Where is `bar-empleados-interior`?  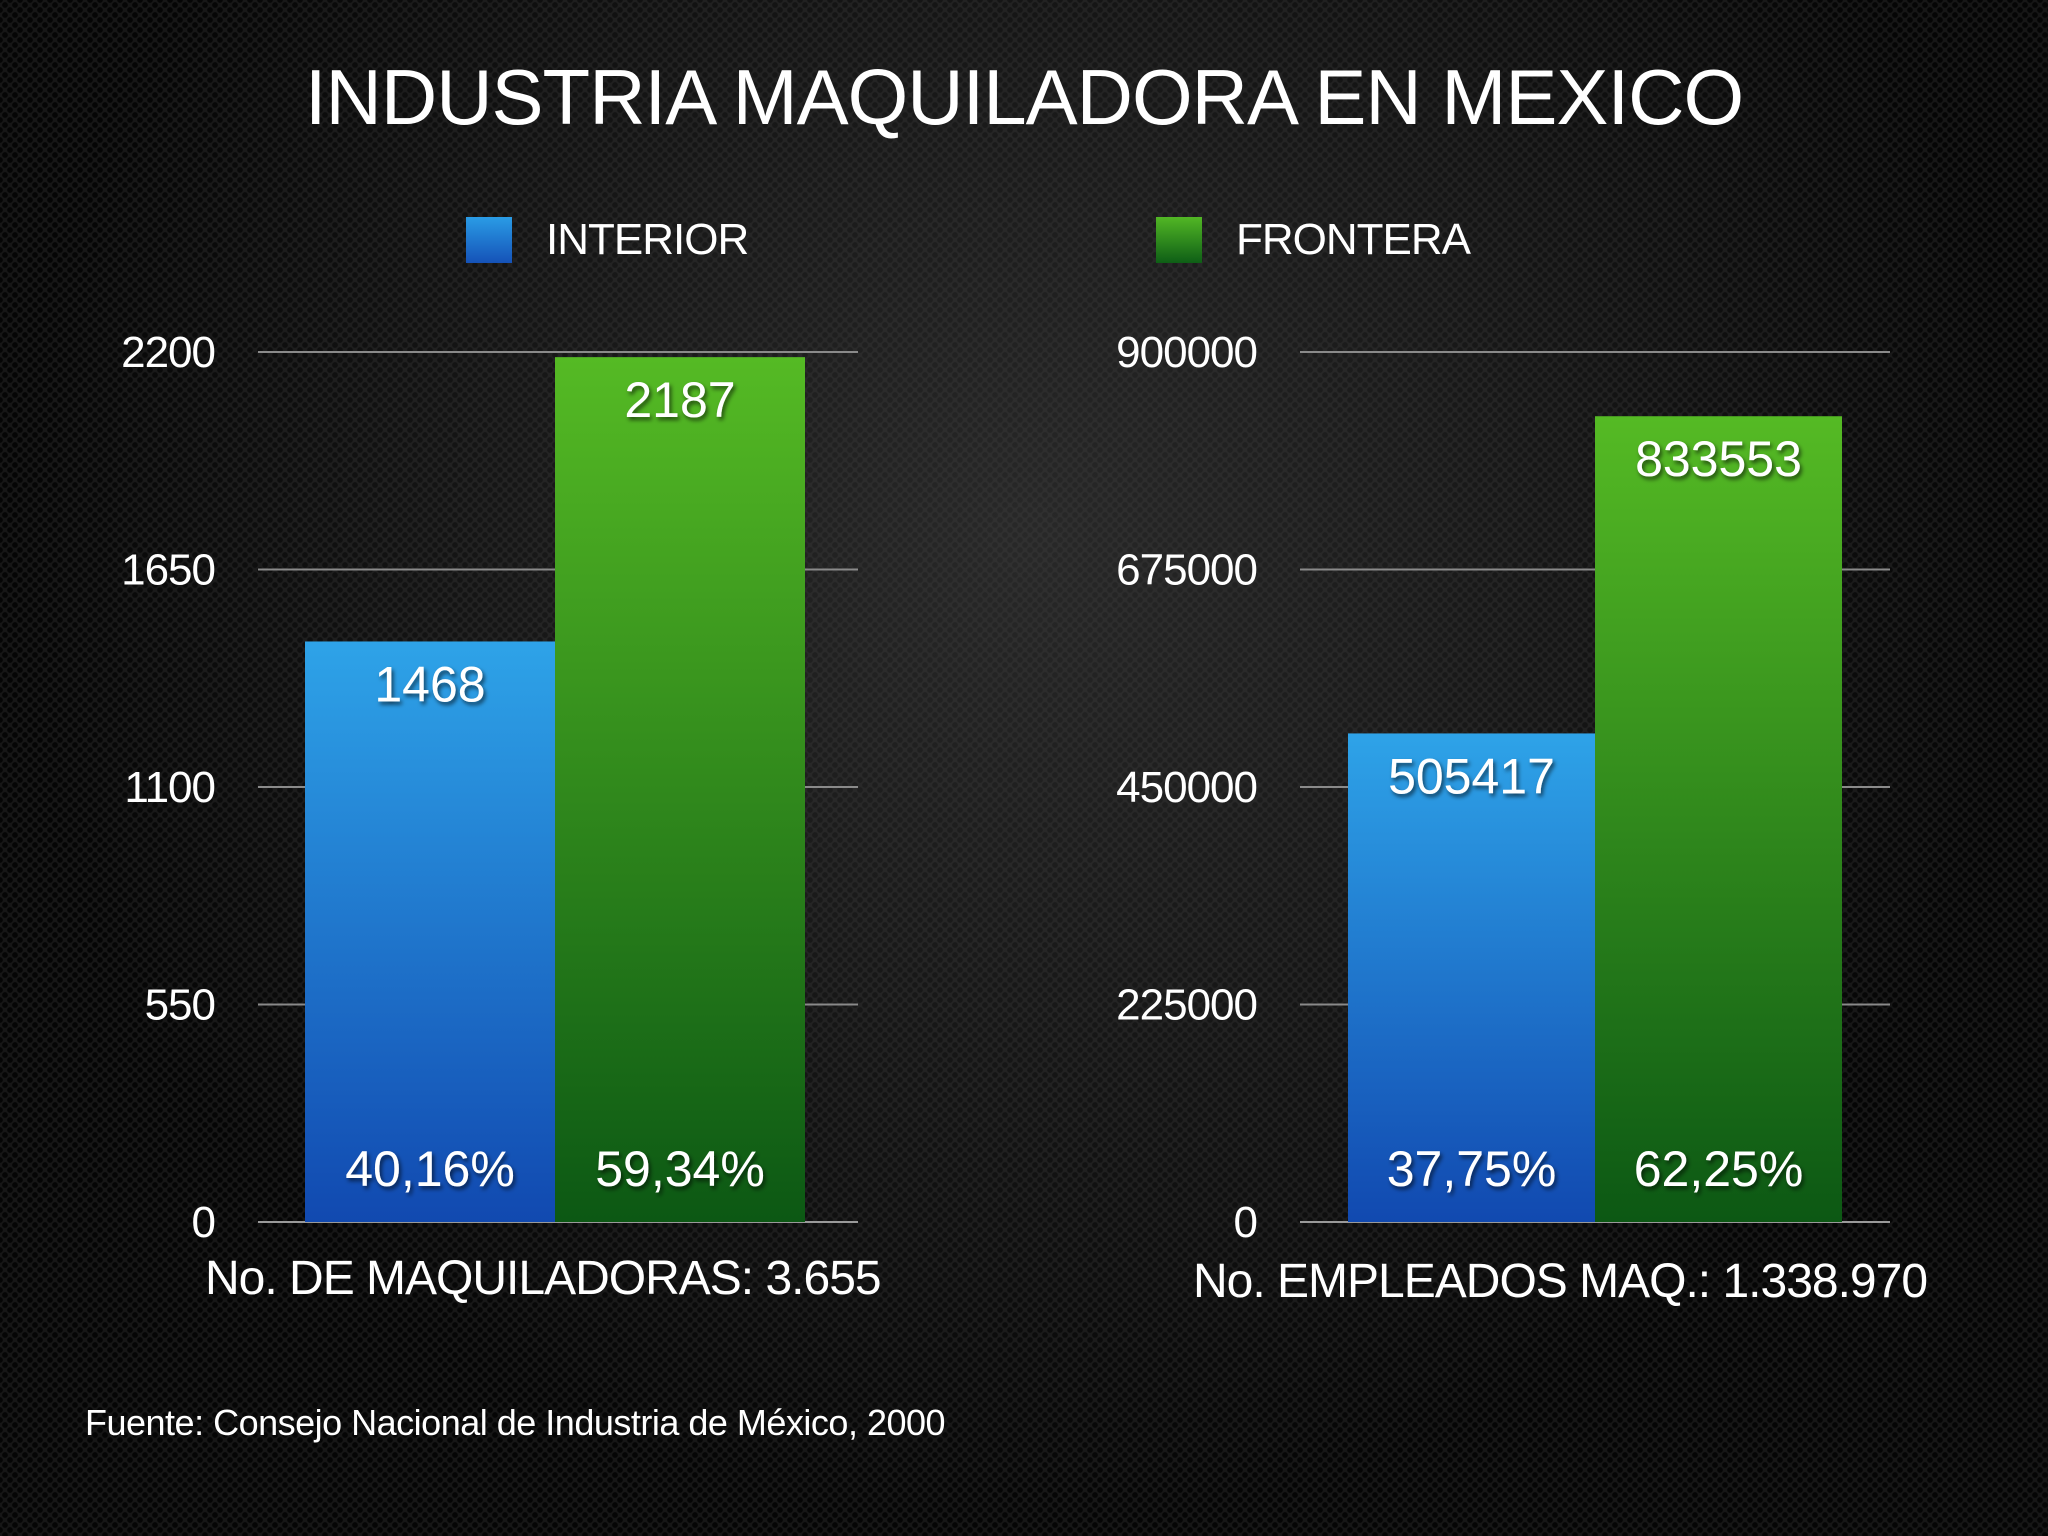 bar-empleados-interior is located at coordinates (1471, 977).